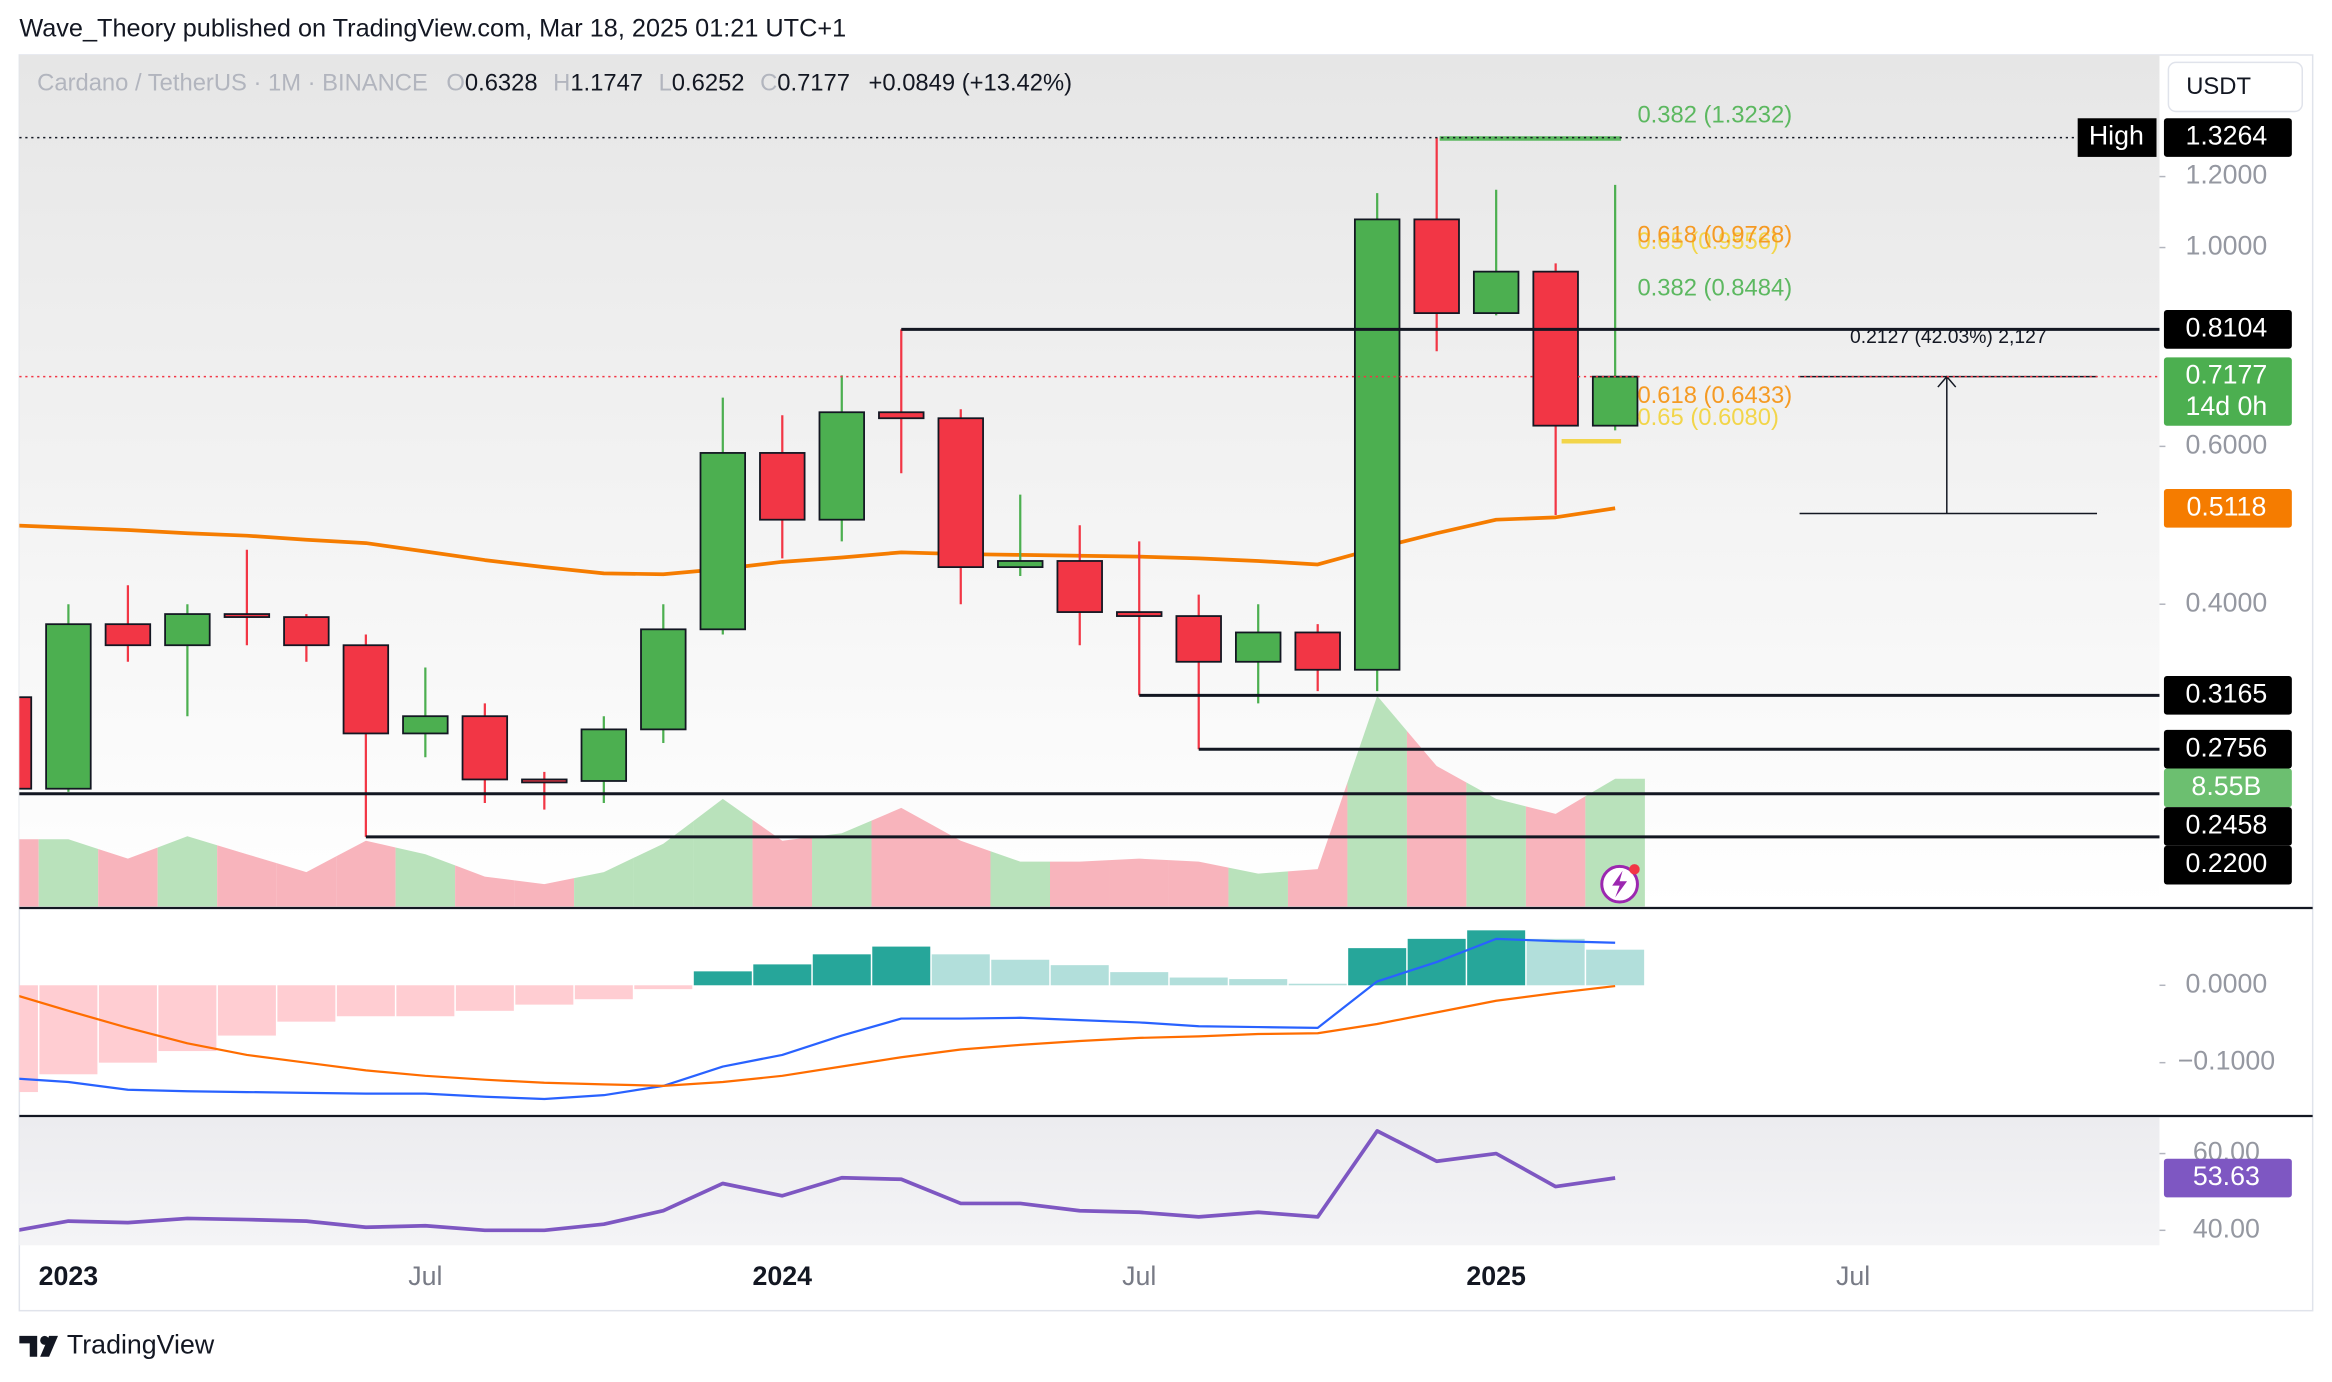 This screenshot has height=1382, width=2332. I want to click on price-label: 0.2458, so click(2226, 825).